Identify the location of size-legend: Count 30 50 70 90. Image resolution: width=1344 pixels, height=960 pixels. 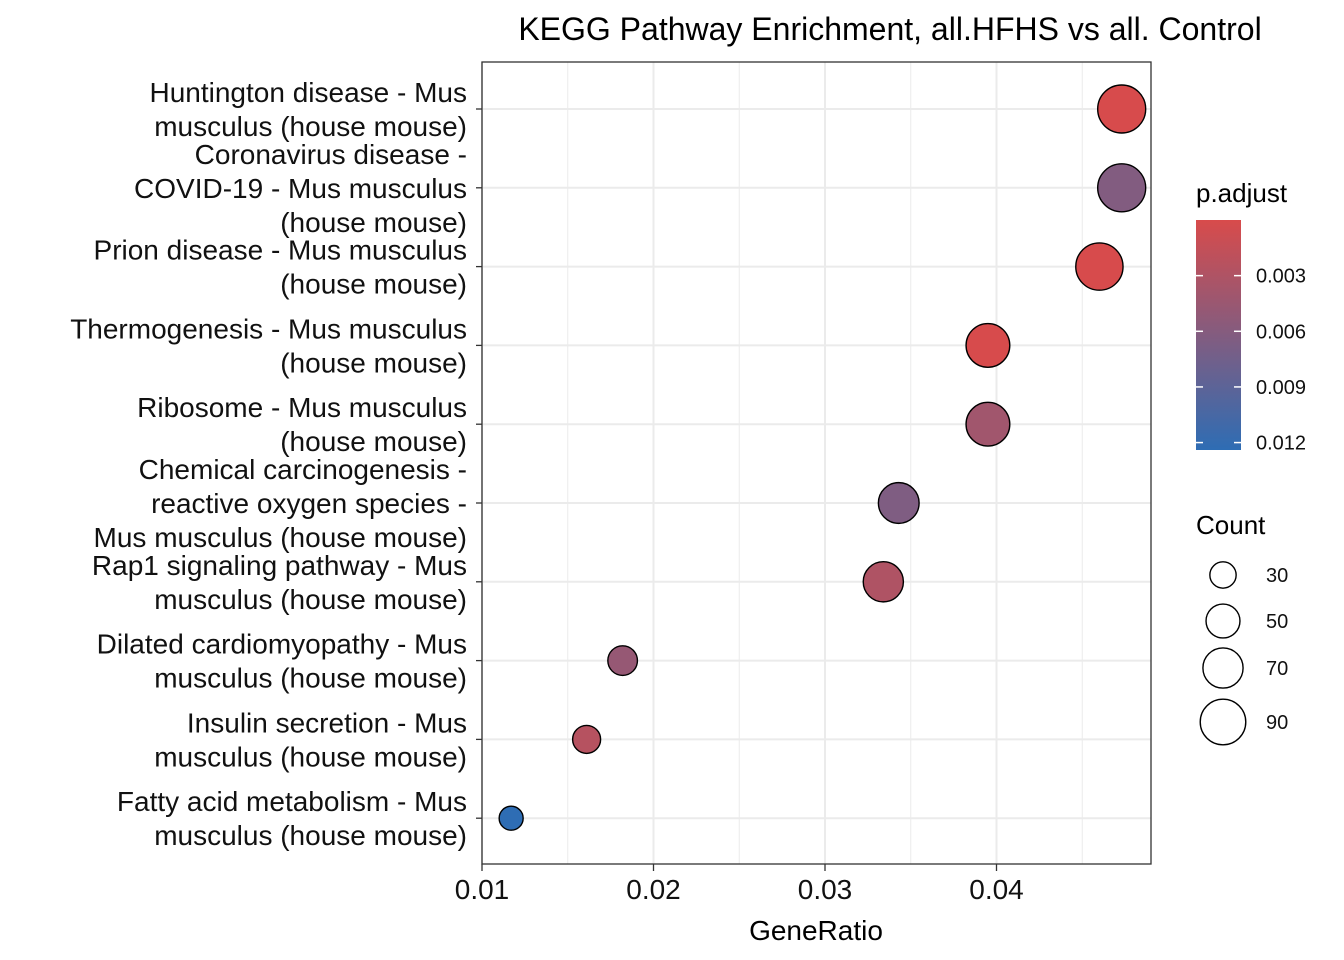
(1242, 628).